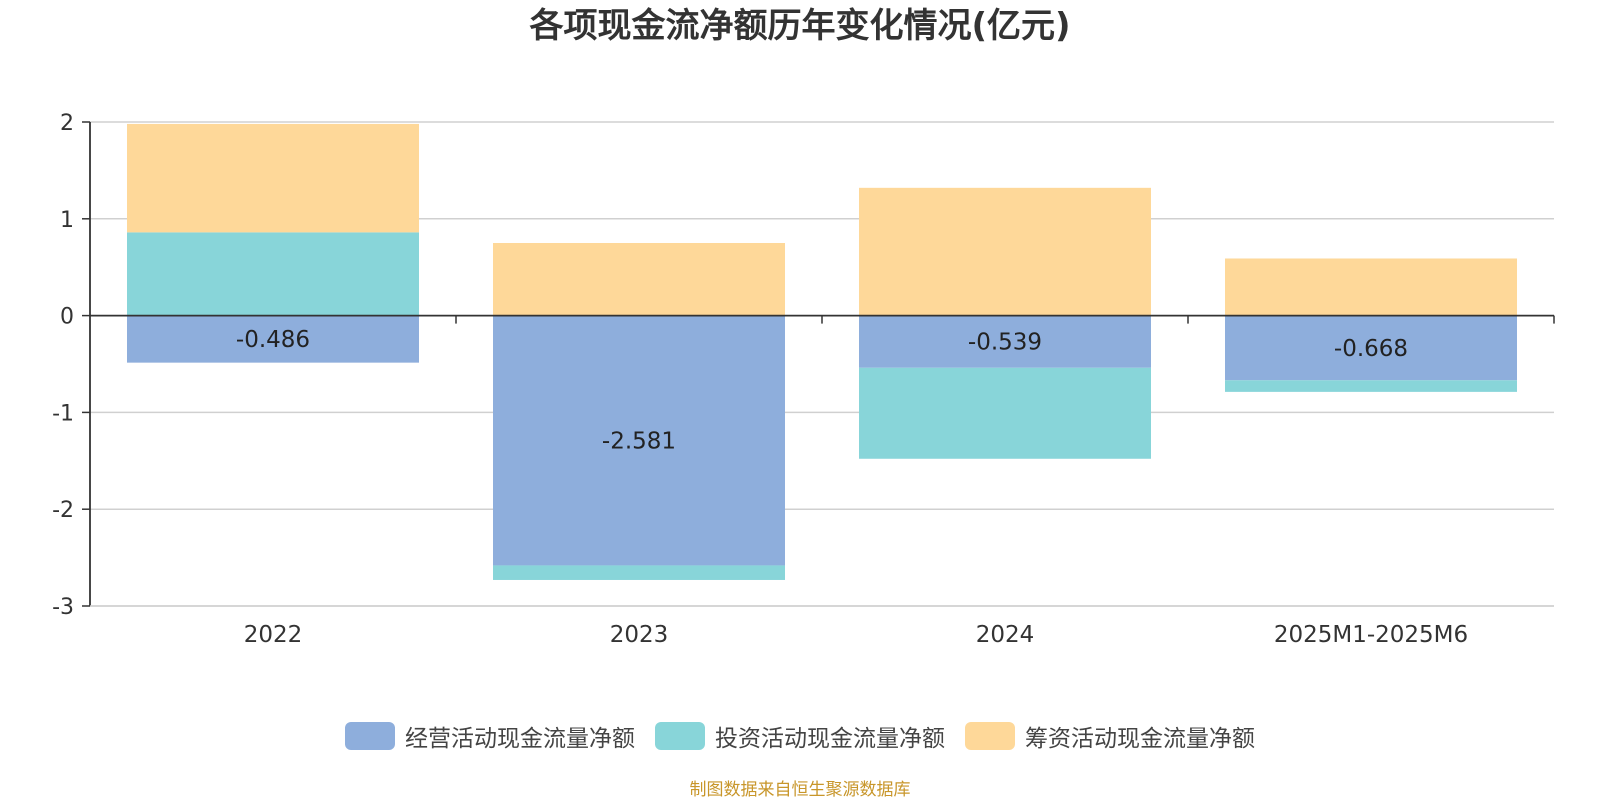  Describe the element at coordinates (1371, 635) in the screenshot. I see `x-tick-label: 2025M1-2025M6` at that location.